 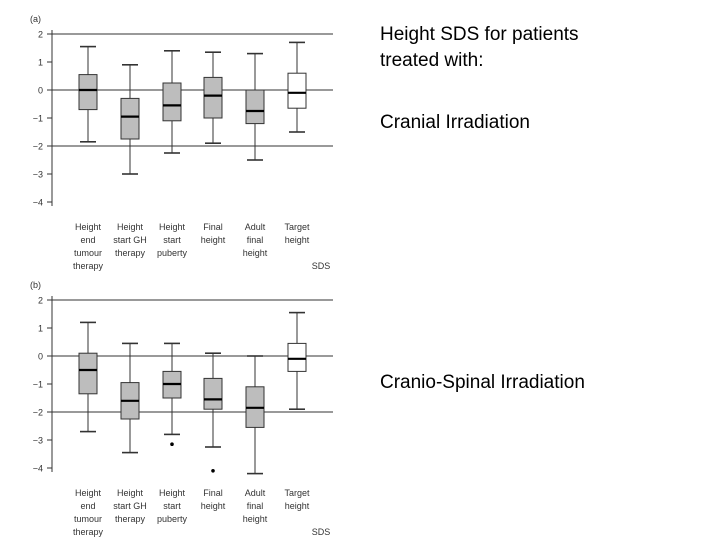 What do you see at coordinates (545, 48) in the screenshot?
I see `figure-heading: Height SDS for patients treated with:` at bounding box center [545, 48].